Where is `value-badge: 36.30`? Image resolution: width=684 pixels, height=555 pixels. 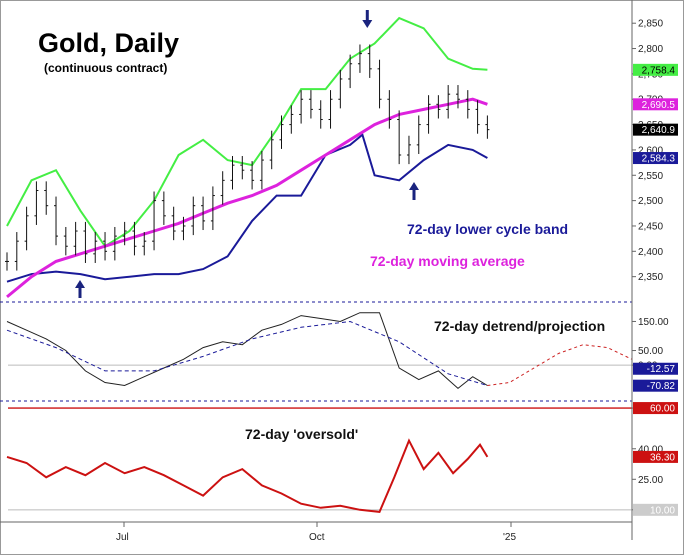 value-badge: 36.30 is located at coordinates (655, 456).